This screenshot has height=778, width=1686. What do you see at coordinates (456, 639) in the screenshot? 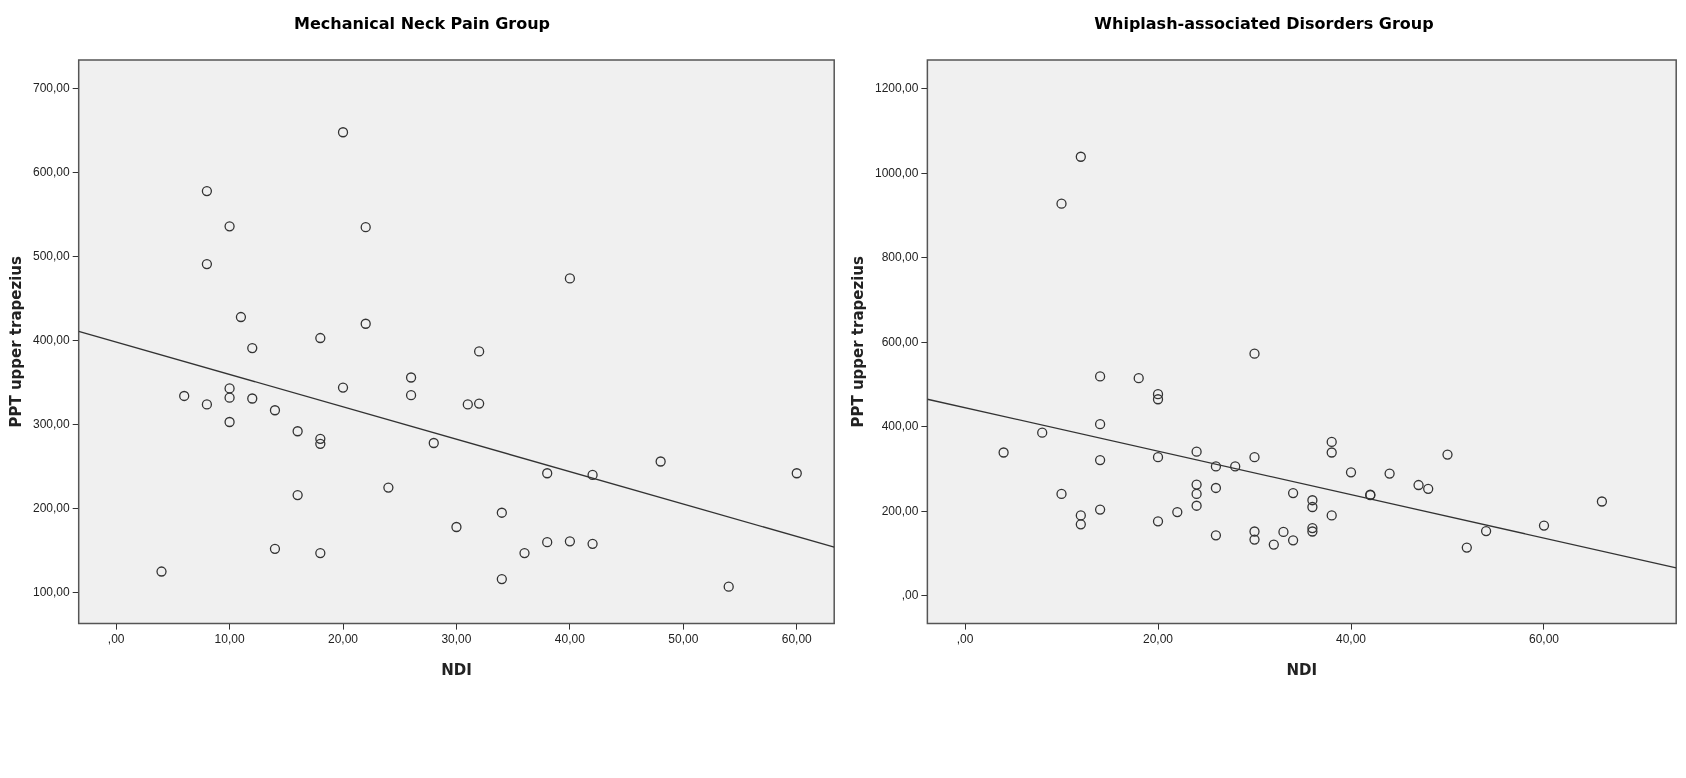
I see `x-tick-label: 30,00` at bounding box center [456, 639].